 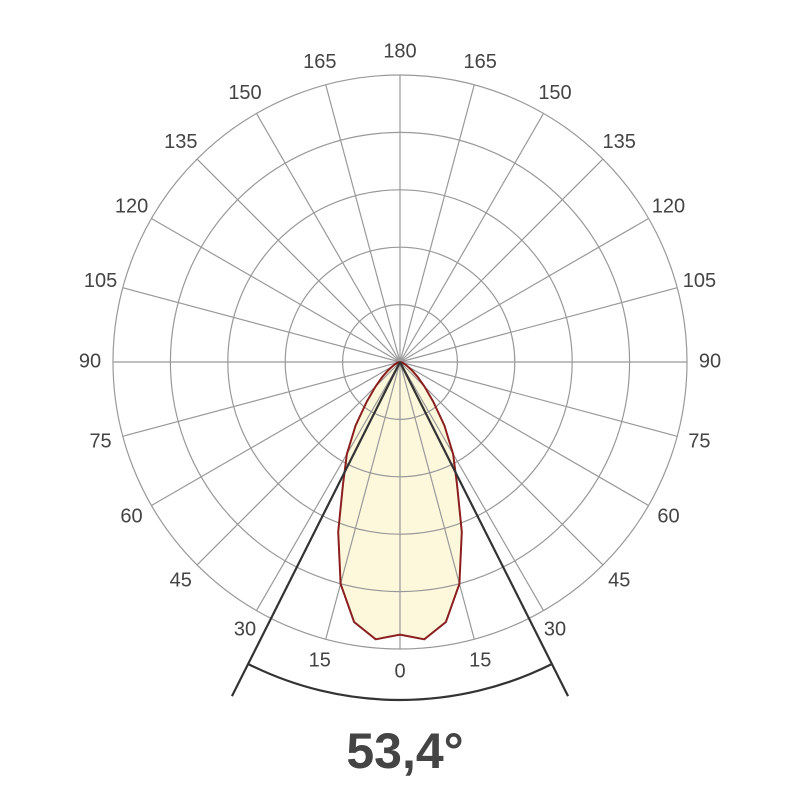 What do you see at coordinates (404, 751) in the screenshot?
I see `beam-angle-label: 53,4°` at bounding box center [404, 751].